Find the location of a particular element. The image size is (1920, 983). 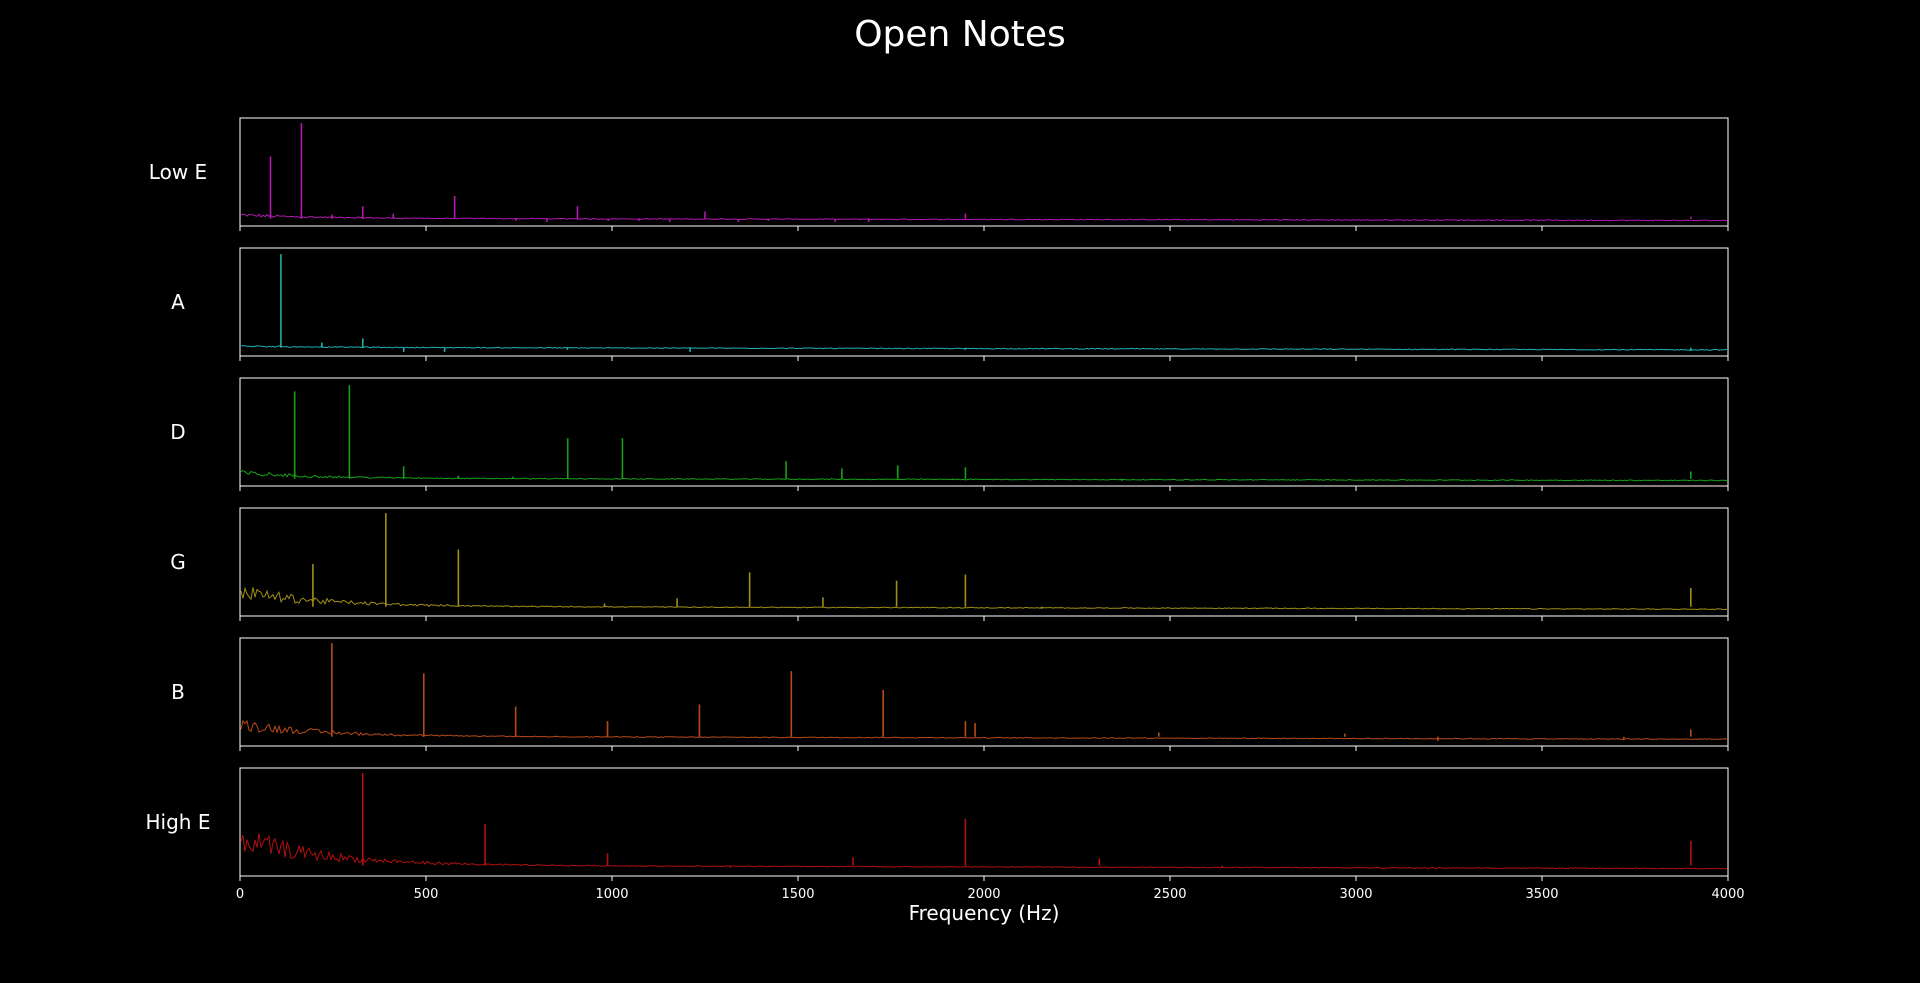

subplot-d: D is located at coordinates (949, 434).